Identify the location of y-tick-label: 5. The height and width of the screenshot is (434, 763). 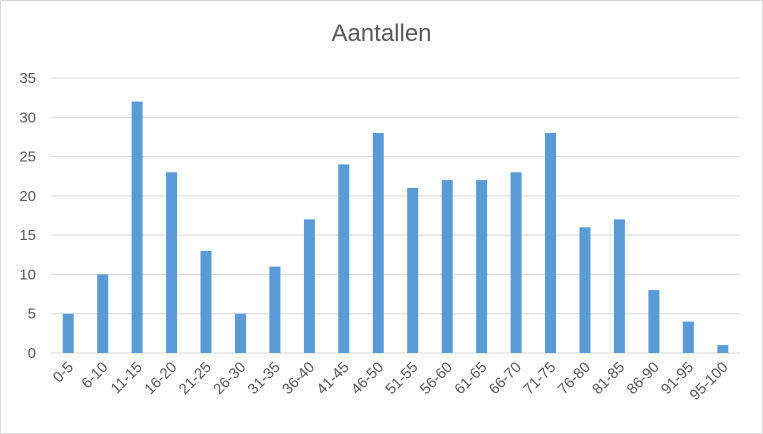
(32, 314).